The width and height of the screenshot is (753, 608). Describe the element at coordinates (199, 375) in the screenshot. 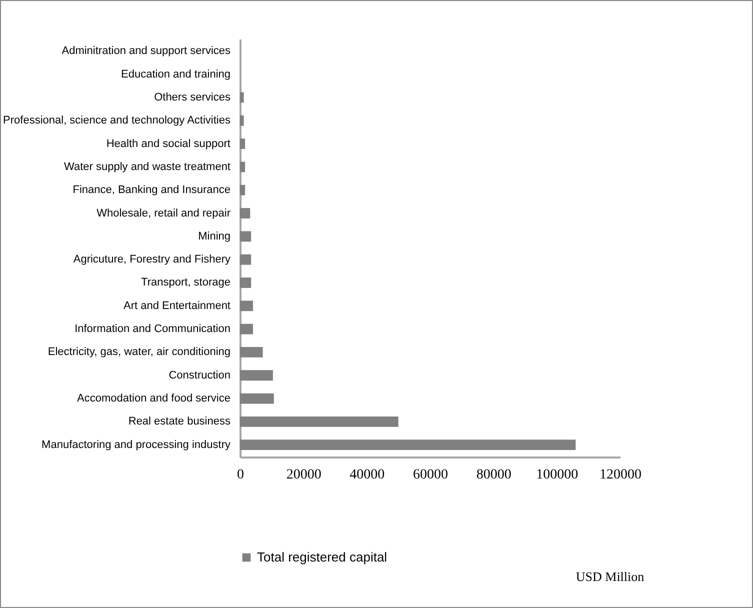

I see `y-tick-label: Construction` at that location.